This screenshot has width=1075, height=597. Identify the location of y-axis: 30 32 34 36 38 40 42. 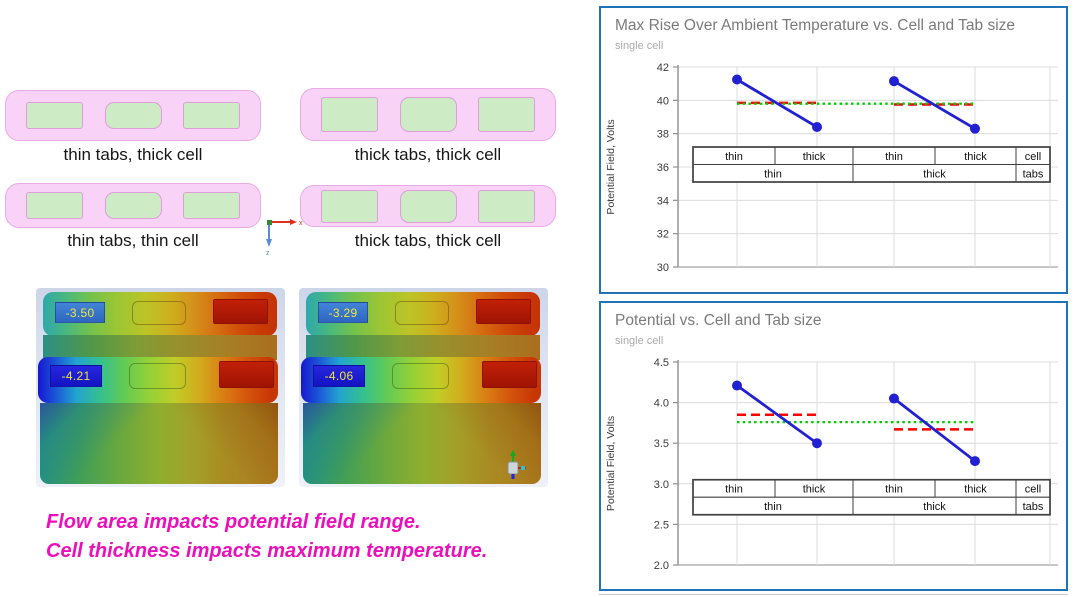
(667, 168).